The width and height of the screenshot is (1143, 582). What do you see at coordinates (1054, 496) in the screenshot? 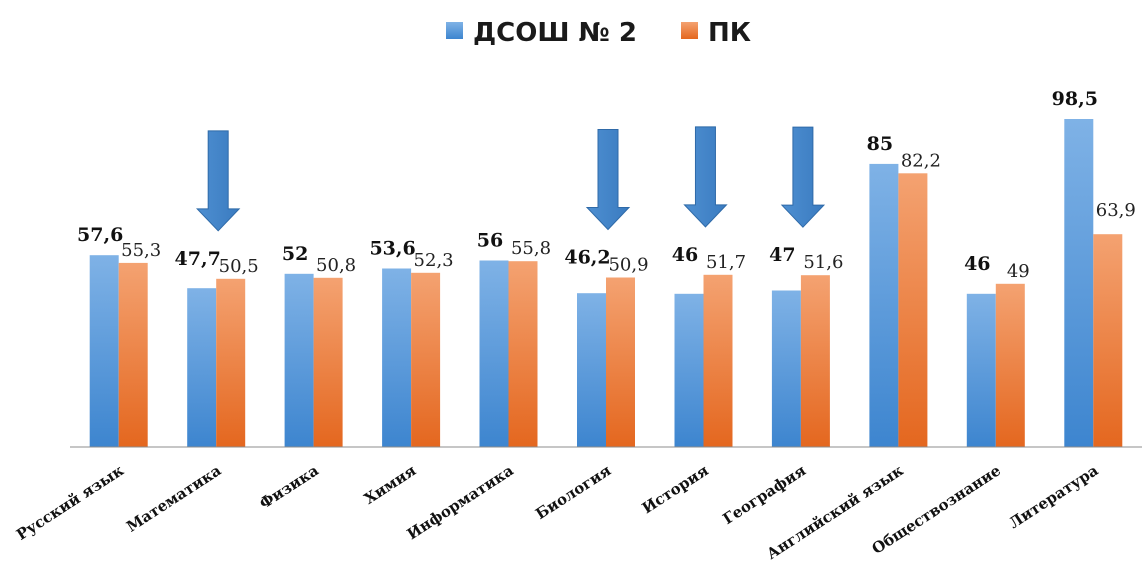
I see `x-tick-label: Литература` at bounding box center [1054, 496].